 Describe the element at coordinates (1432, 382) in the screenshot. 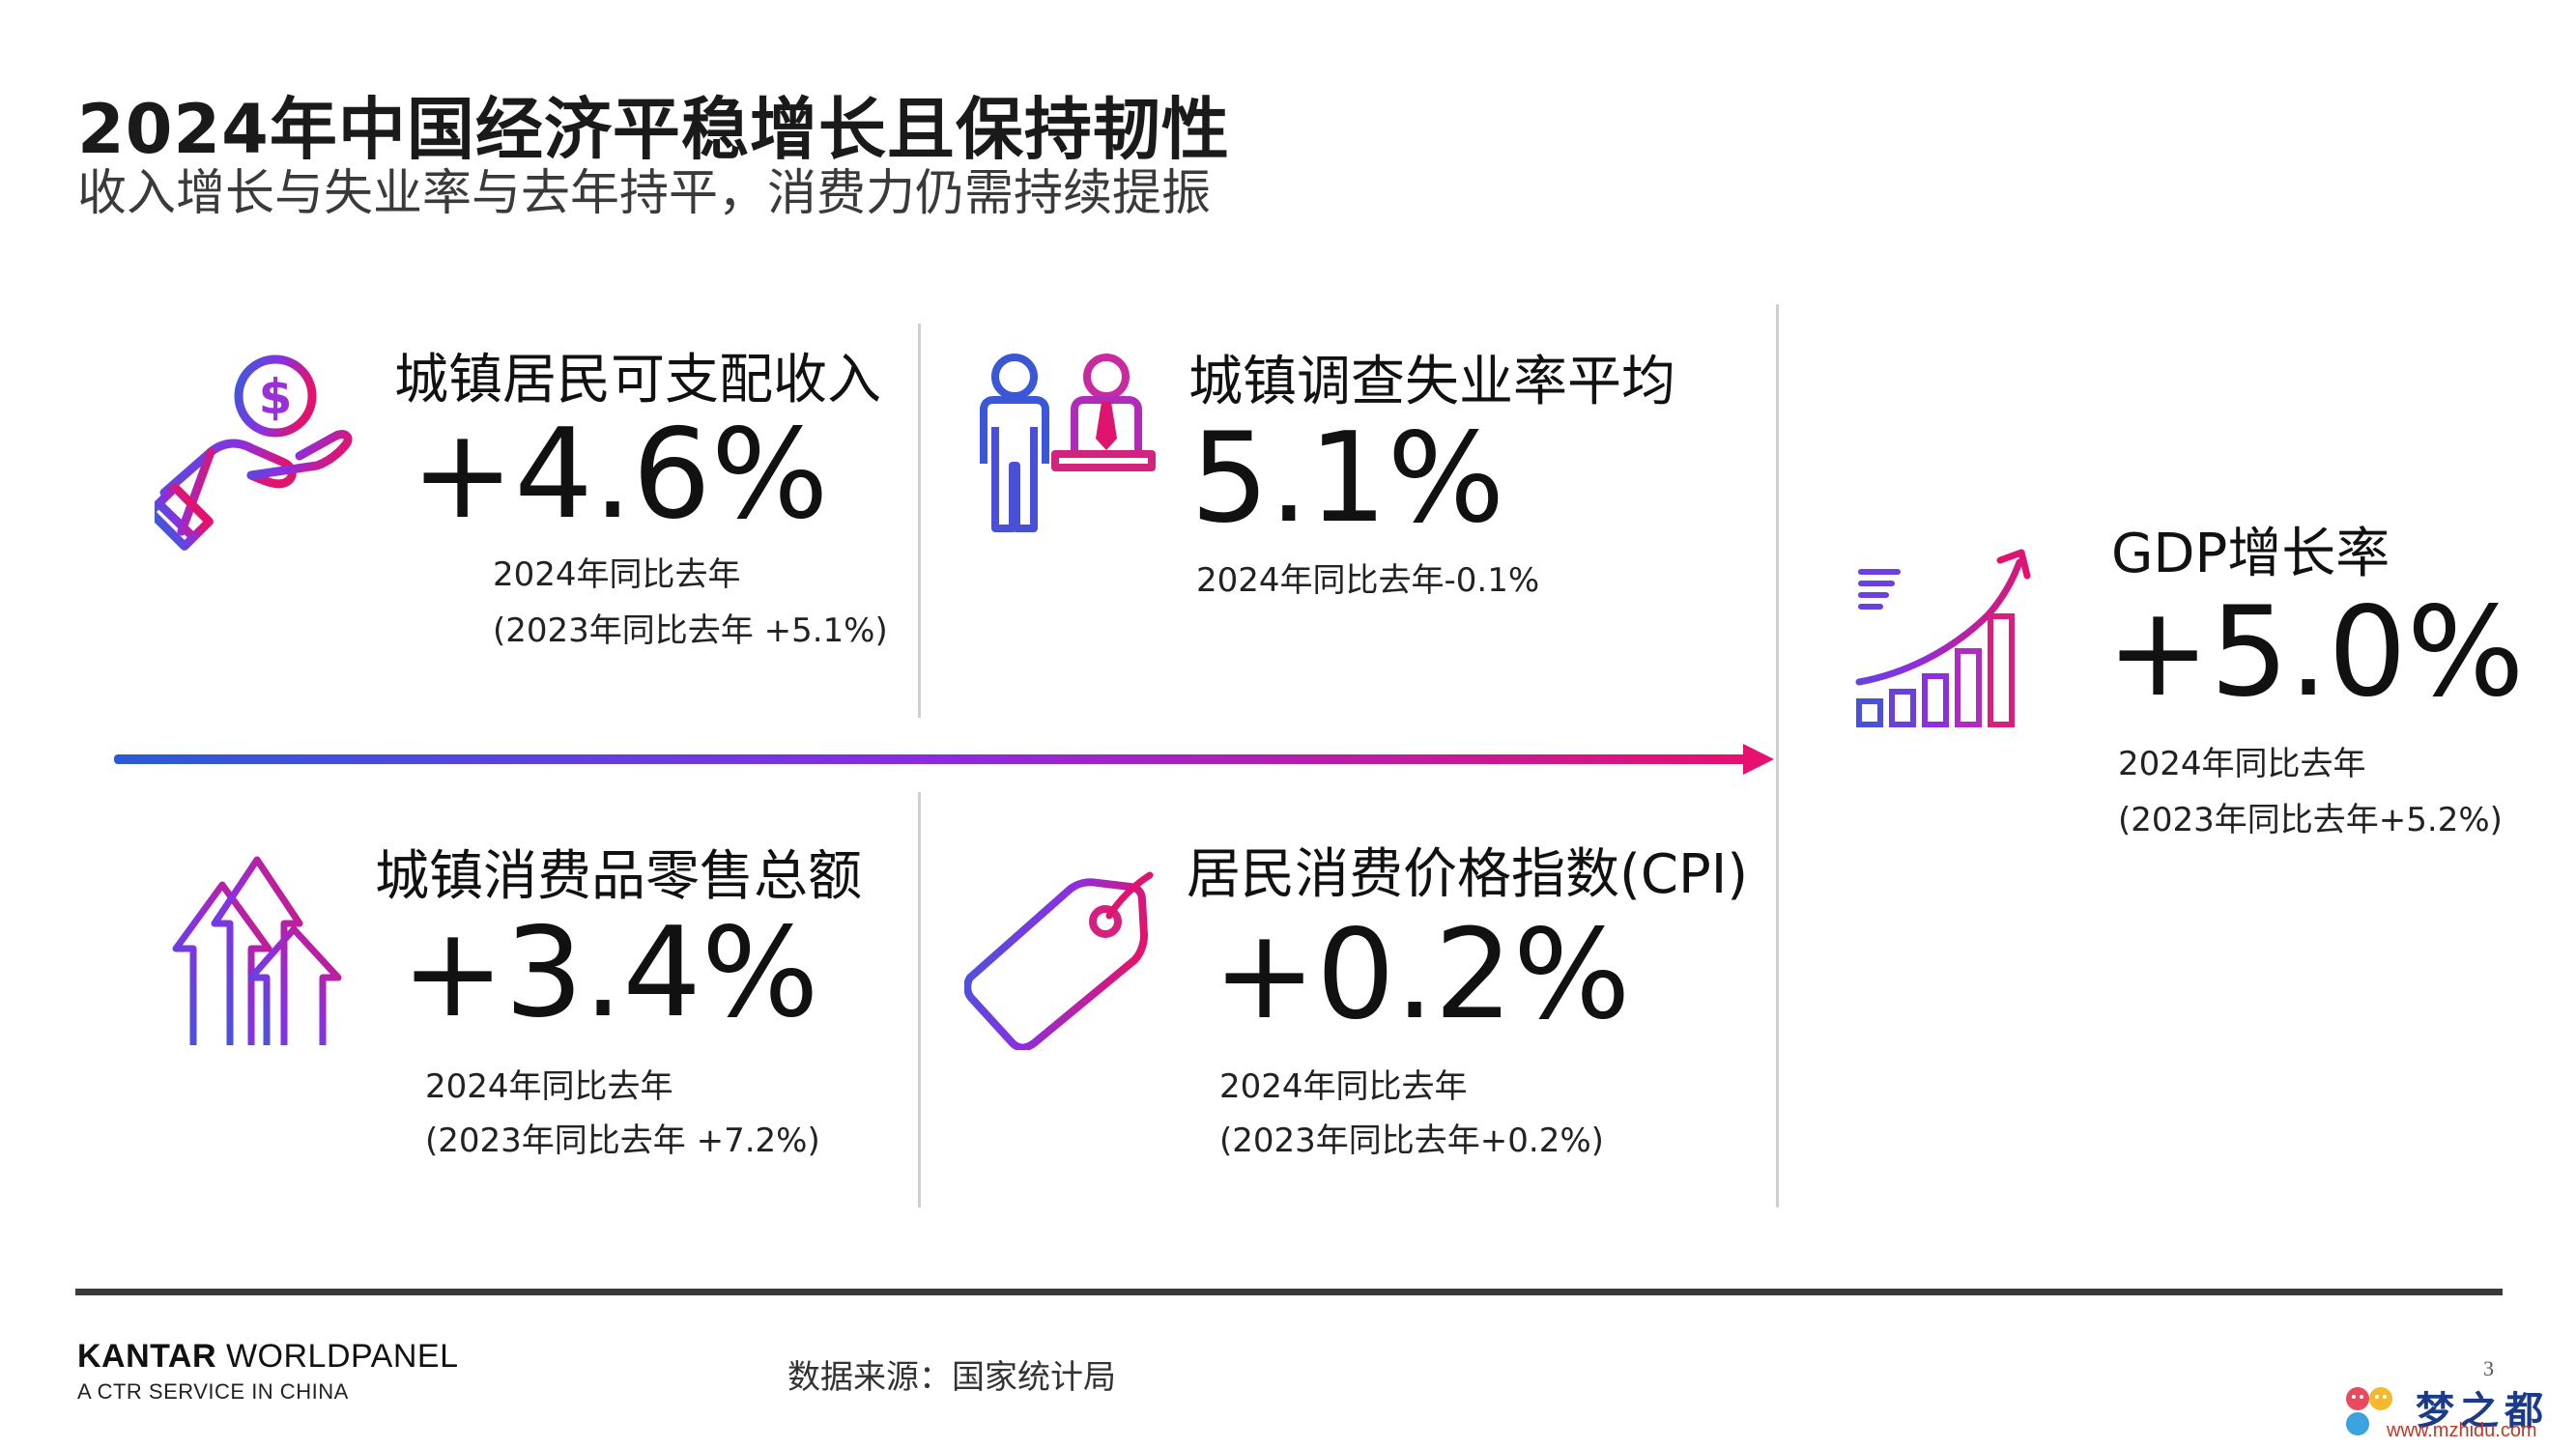

I see `unemployment-label: 城镇调查失业率平均` at that location.